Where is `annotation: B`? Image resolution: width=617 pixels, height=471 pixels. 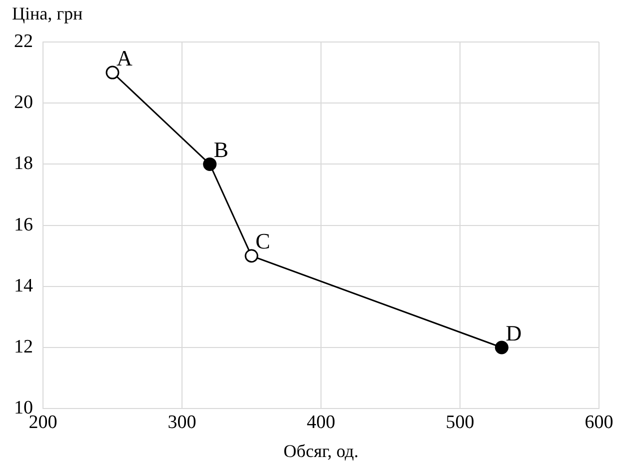 annotation: B is located at coordinates (221, 149).